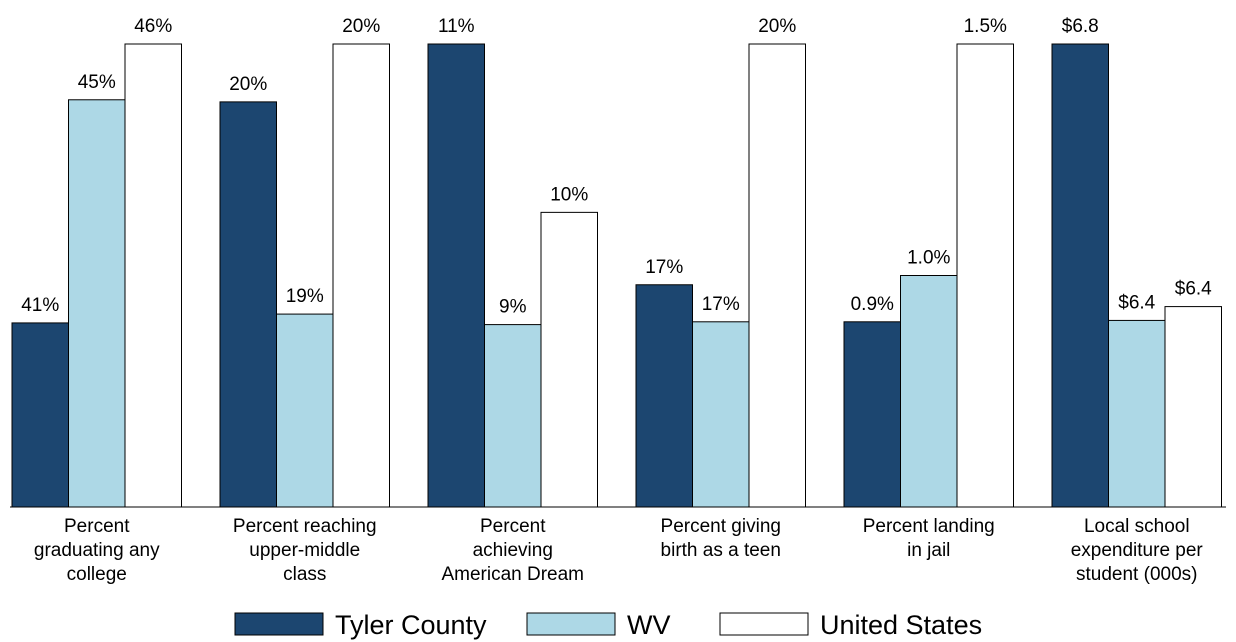 This screenshot has height=642, width=1236. I want to click on value-label: 9%, so click(513, 307).